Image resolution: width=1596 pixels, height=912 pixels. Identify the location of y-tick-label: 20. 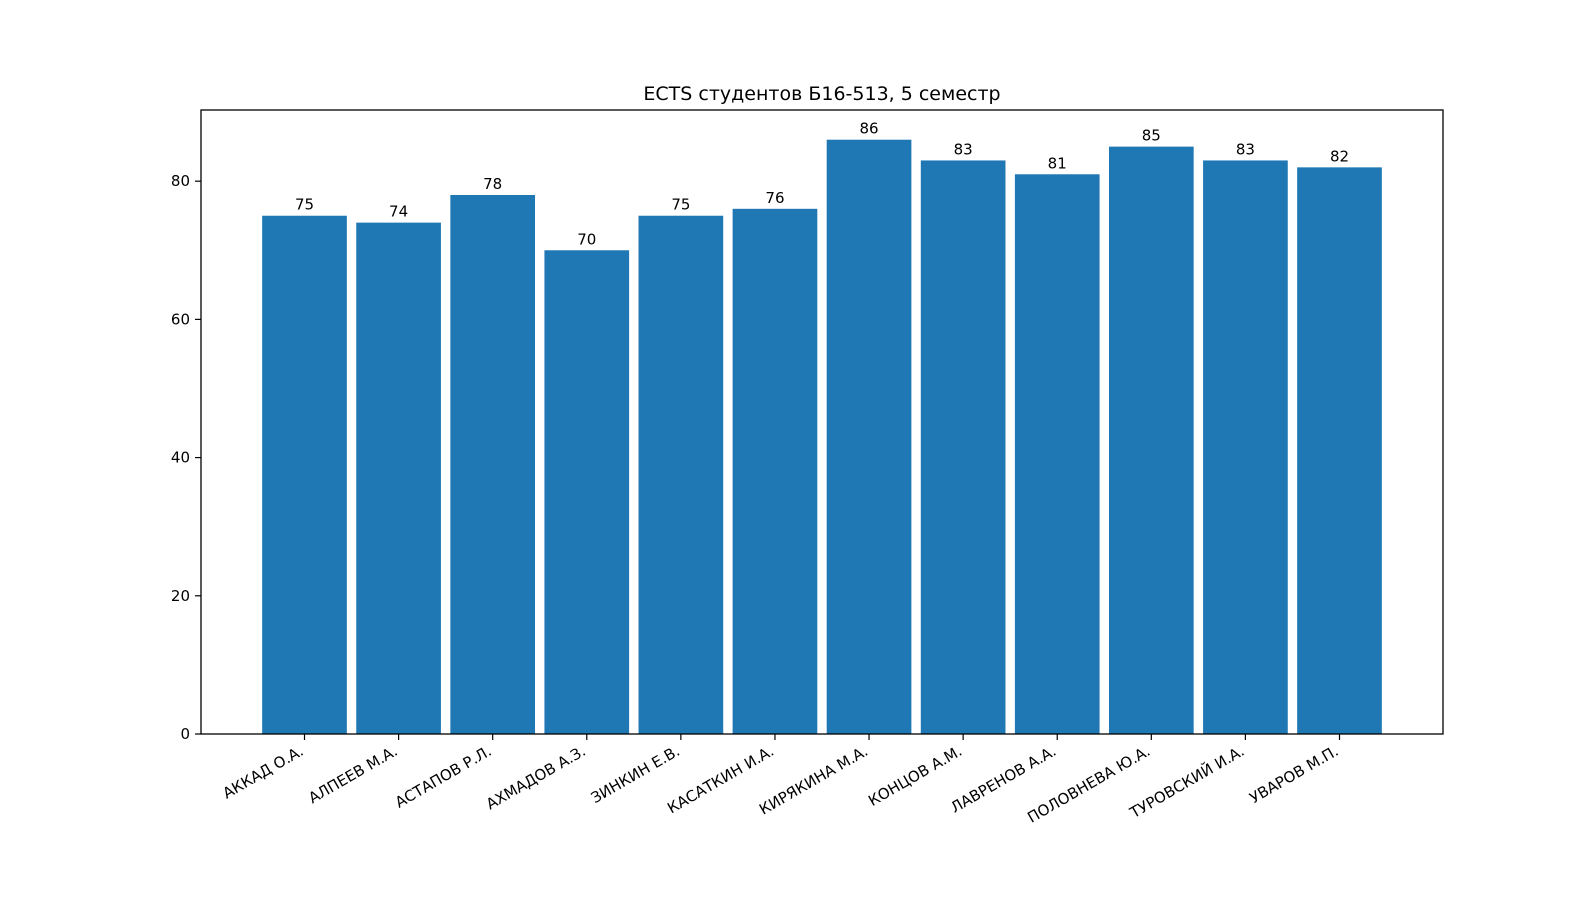
(180, 596).